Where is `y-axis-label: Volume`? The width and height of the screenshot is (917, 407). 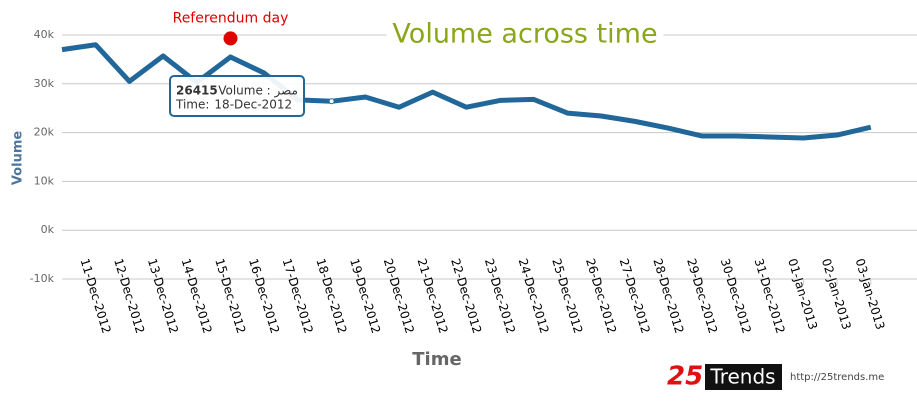 y-axis-label: Volume is located at coordinates (18, 158).